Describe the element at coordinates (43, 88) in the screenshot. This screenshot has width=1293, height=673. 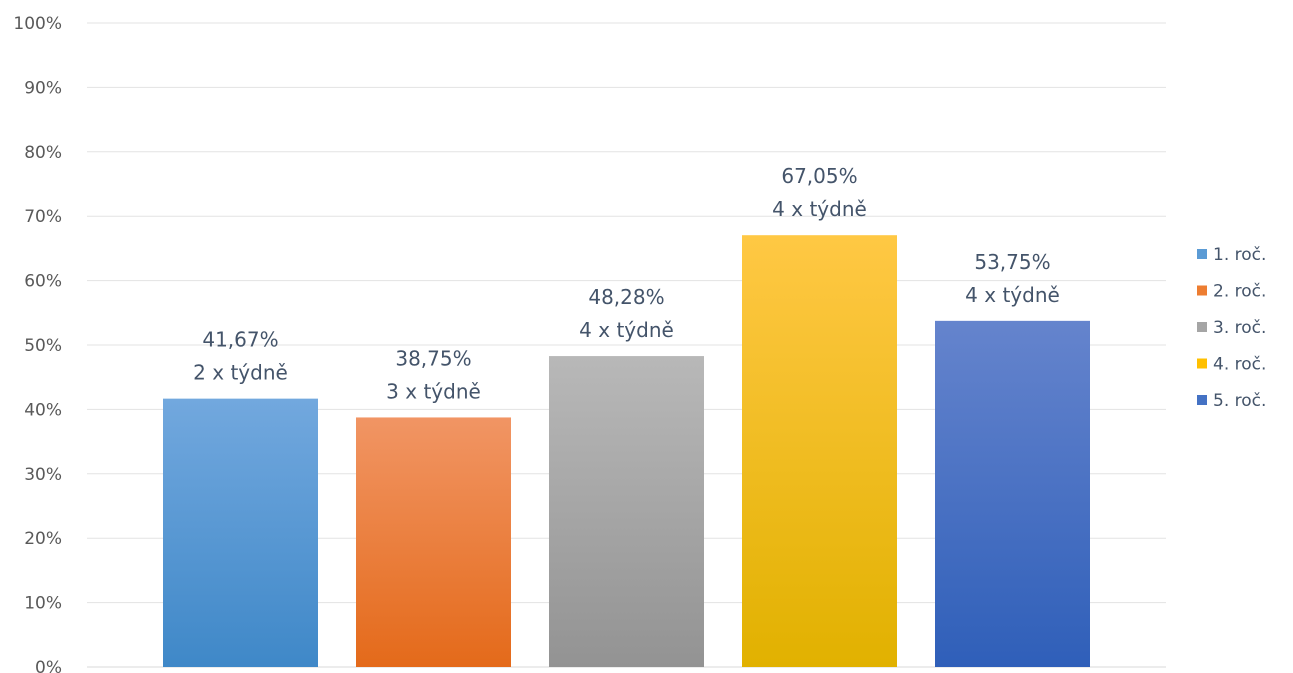
I see `y-tick-label: 90%` at that location.